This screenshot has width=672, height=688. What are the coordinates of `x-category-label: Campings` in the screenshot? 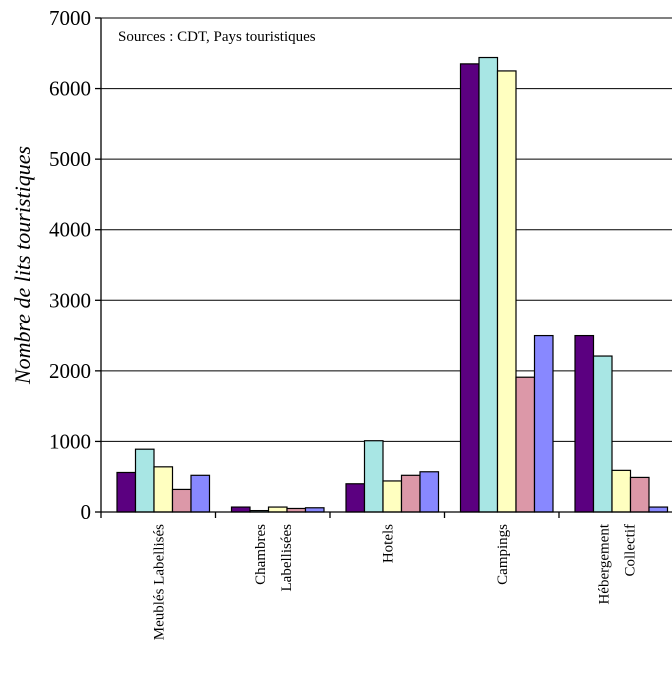 It's located at (503, 554).